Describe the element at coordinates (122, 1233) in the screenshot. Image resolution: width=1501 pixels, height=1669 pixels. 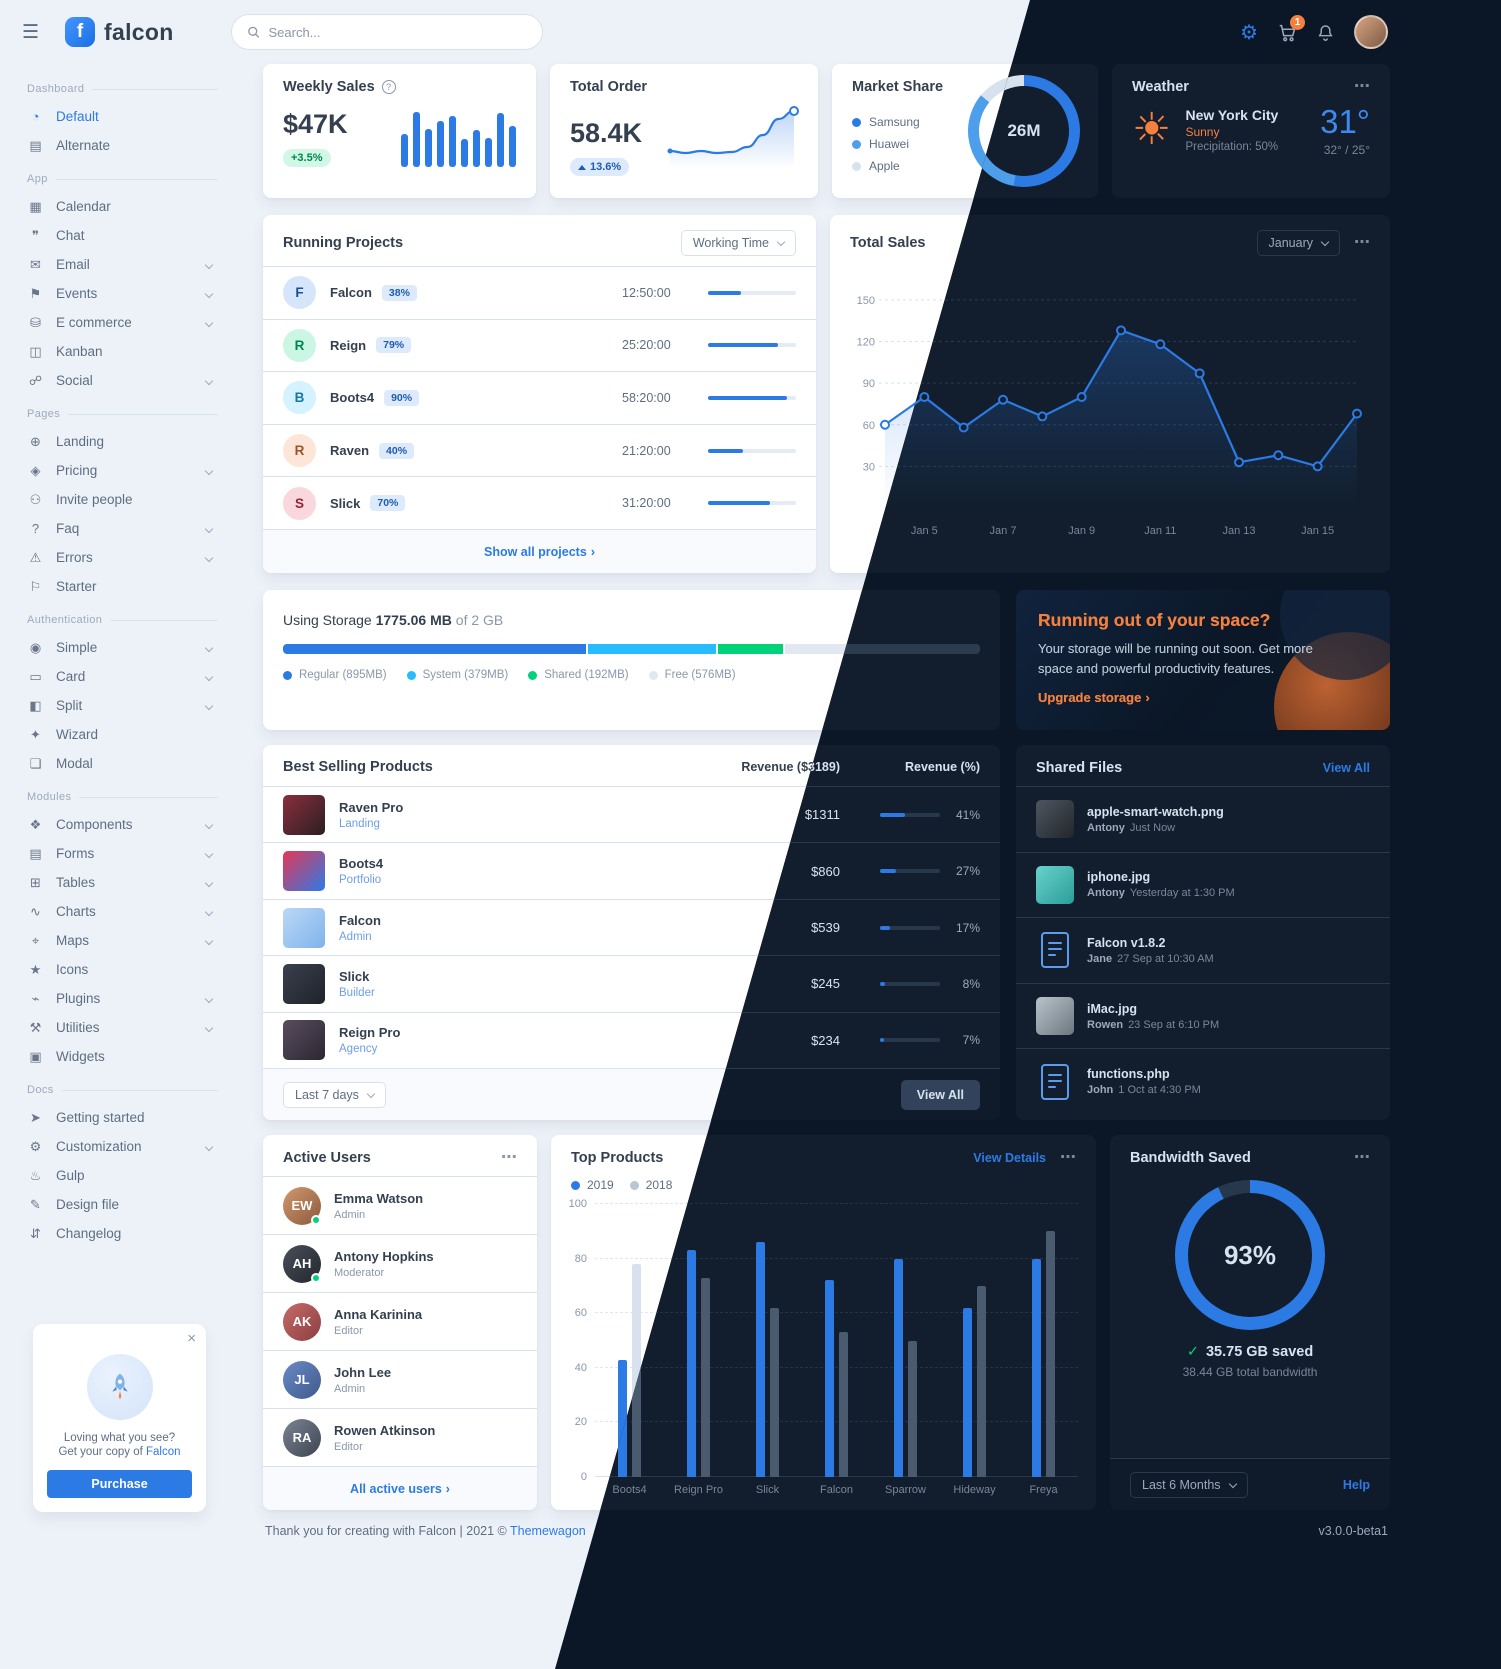
I see `sidebar-item-changelog: ⇵ Changelog` at that location.